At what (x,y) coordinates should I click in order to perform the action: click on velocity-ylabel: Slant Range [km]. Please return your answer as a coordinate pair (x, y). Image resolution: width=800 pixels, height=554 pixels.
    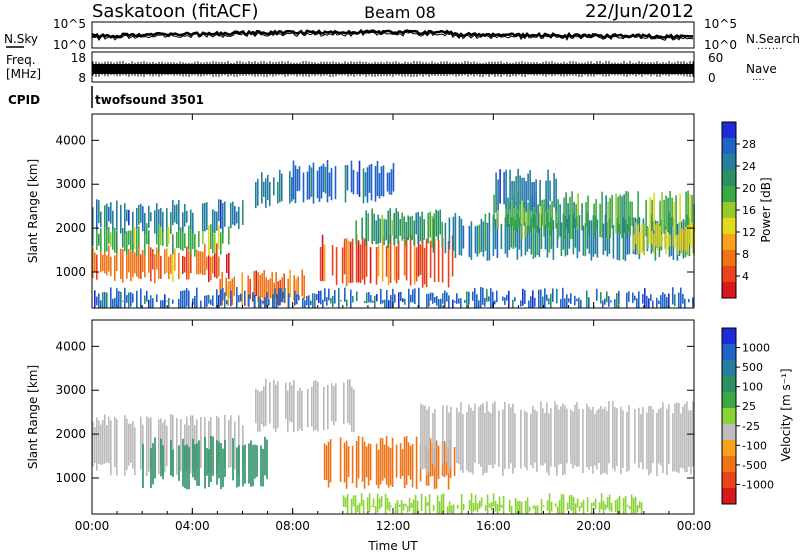
    Looking at the image, I should click on (33, 417).